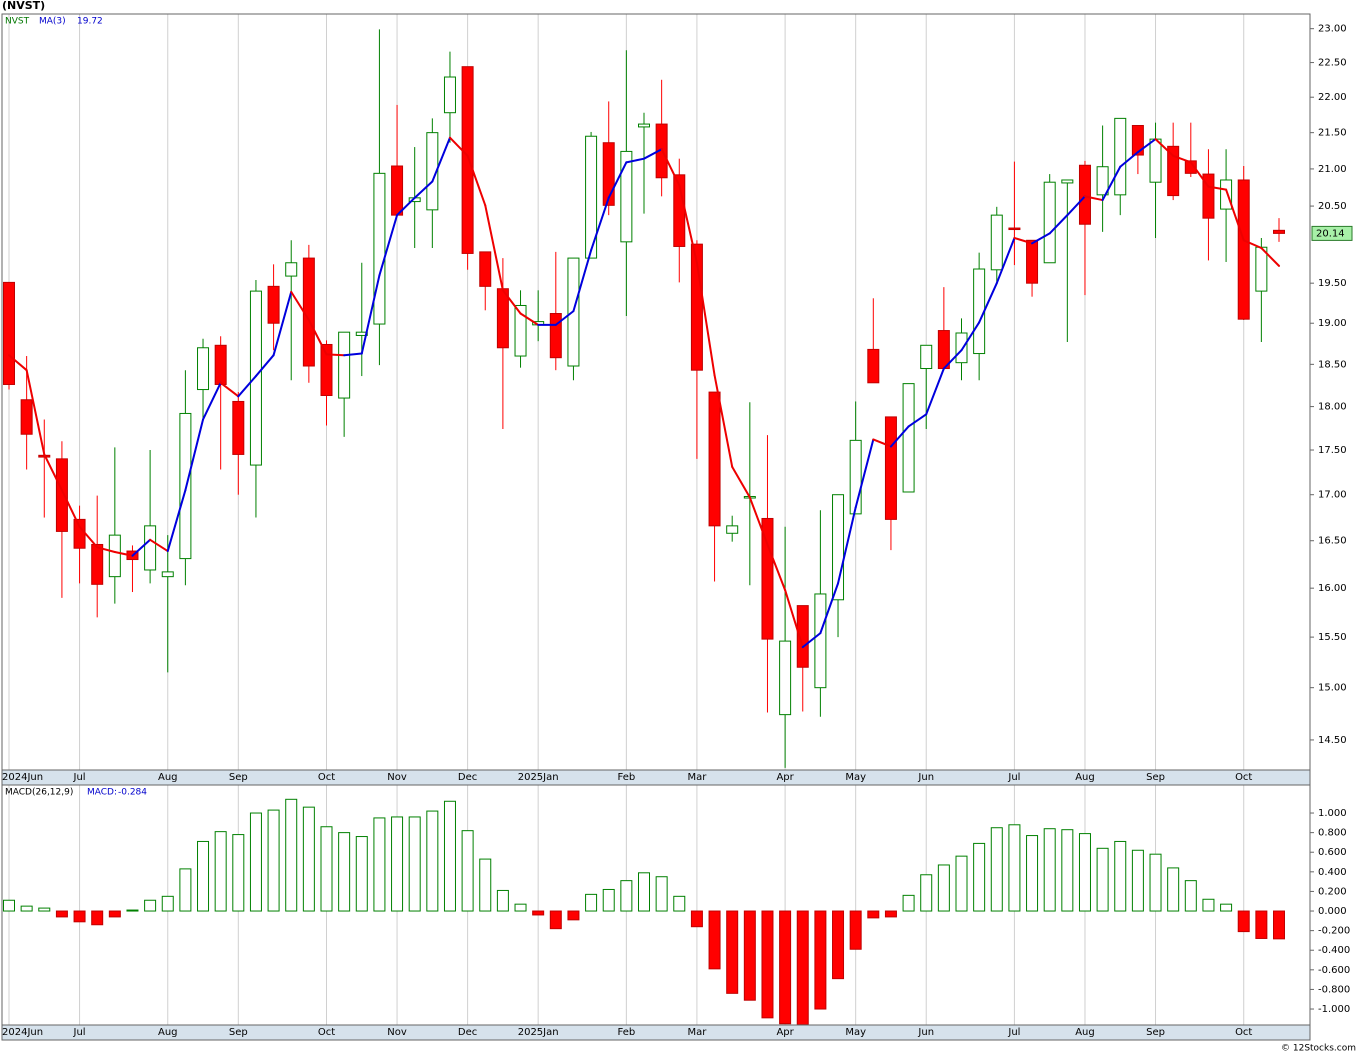  What do you see at coordinates (467, 1032) in the screenshot?
I see `x-tick-label: Dec` at bounding box center [467, 1032].